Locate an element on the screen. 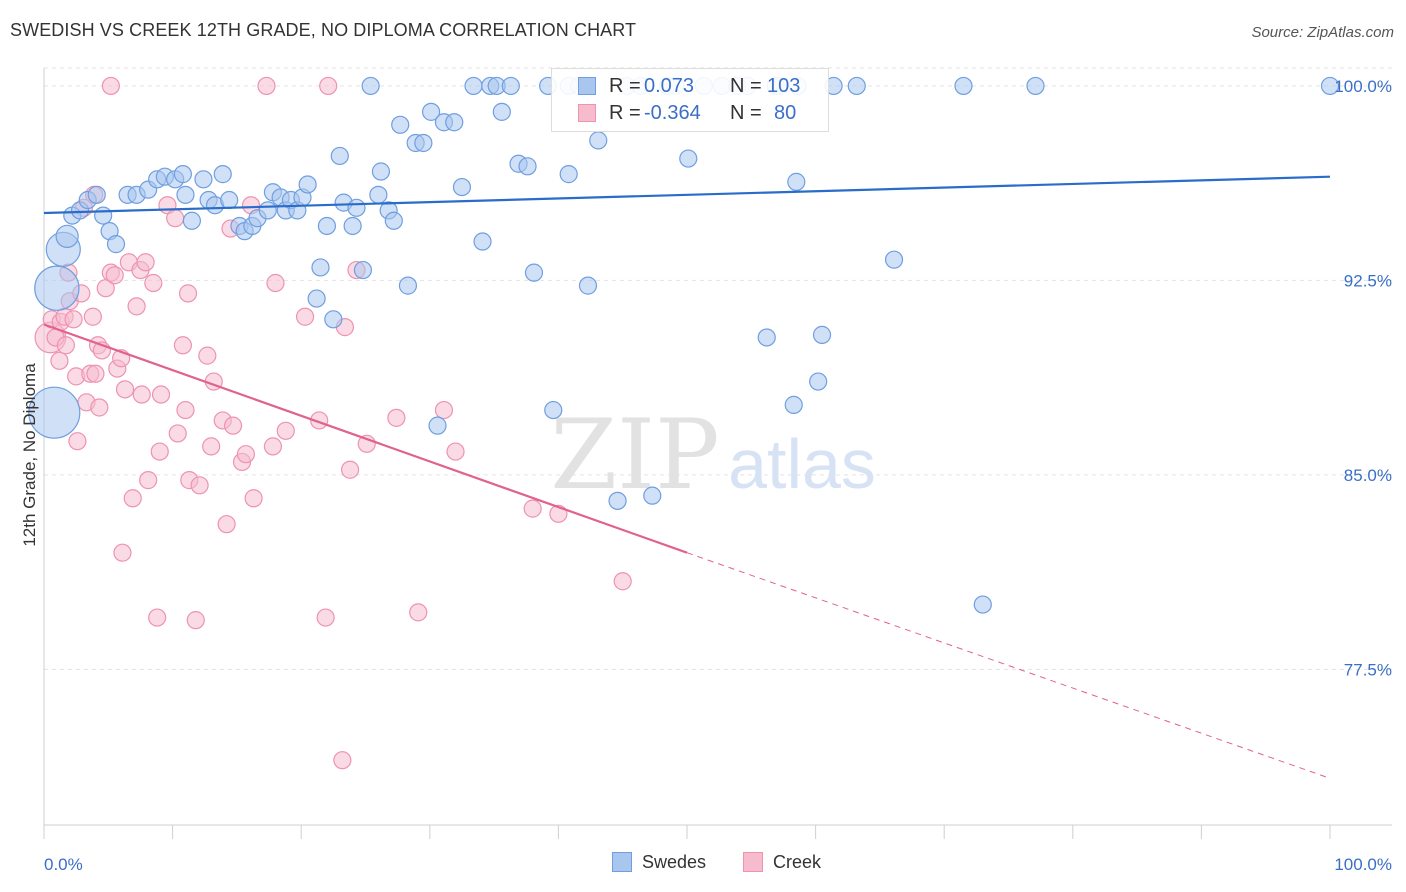 The image size is (1406, 892). creek-trend-extension is located at coordinates (1008, 665).